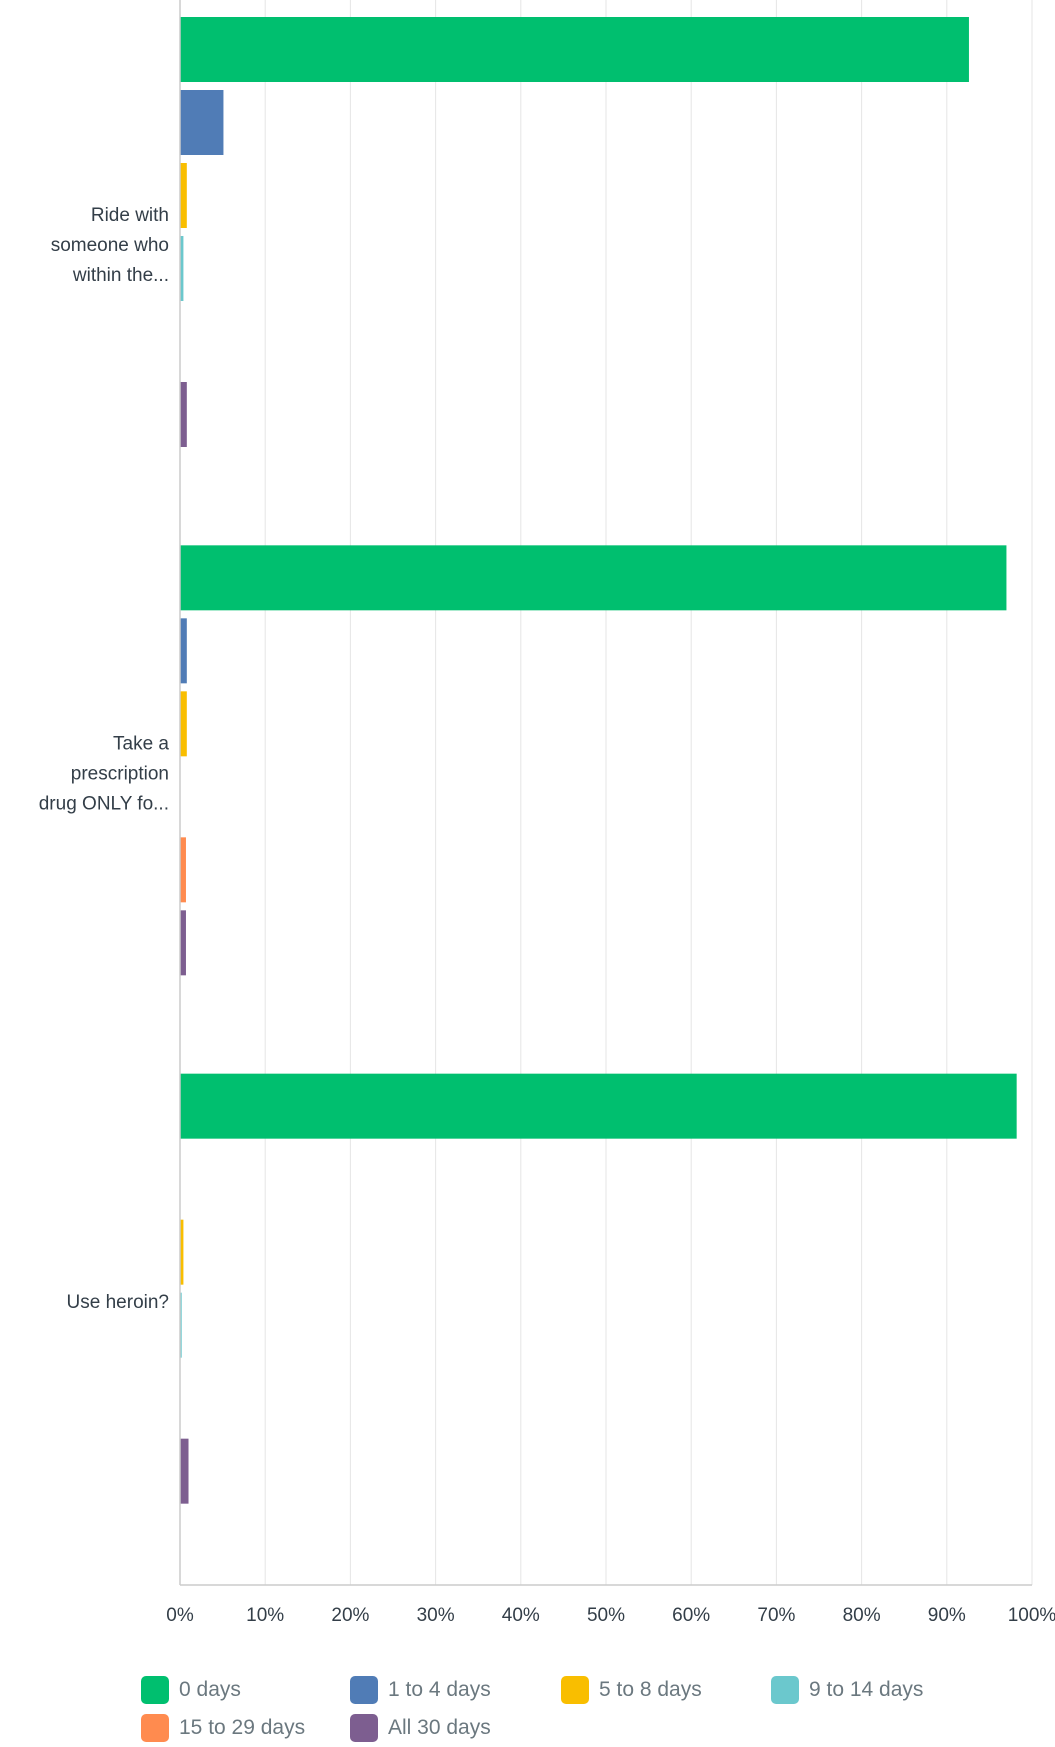  What do you see at coordinates (130, 215) in the screenshot?
I see `category-label: Ride with` at bounding box center [130, 215].